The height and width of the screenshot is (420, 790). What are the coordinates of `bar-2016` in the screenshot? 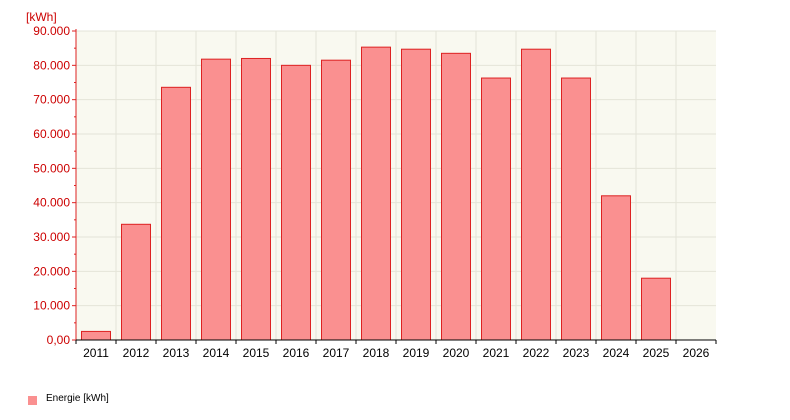 It's located at (296, 202).